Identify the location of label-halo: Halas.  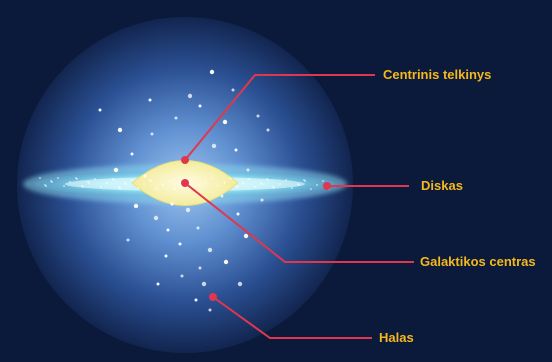
(396, 337).